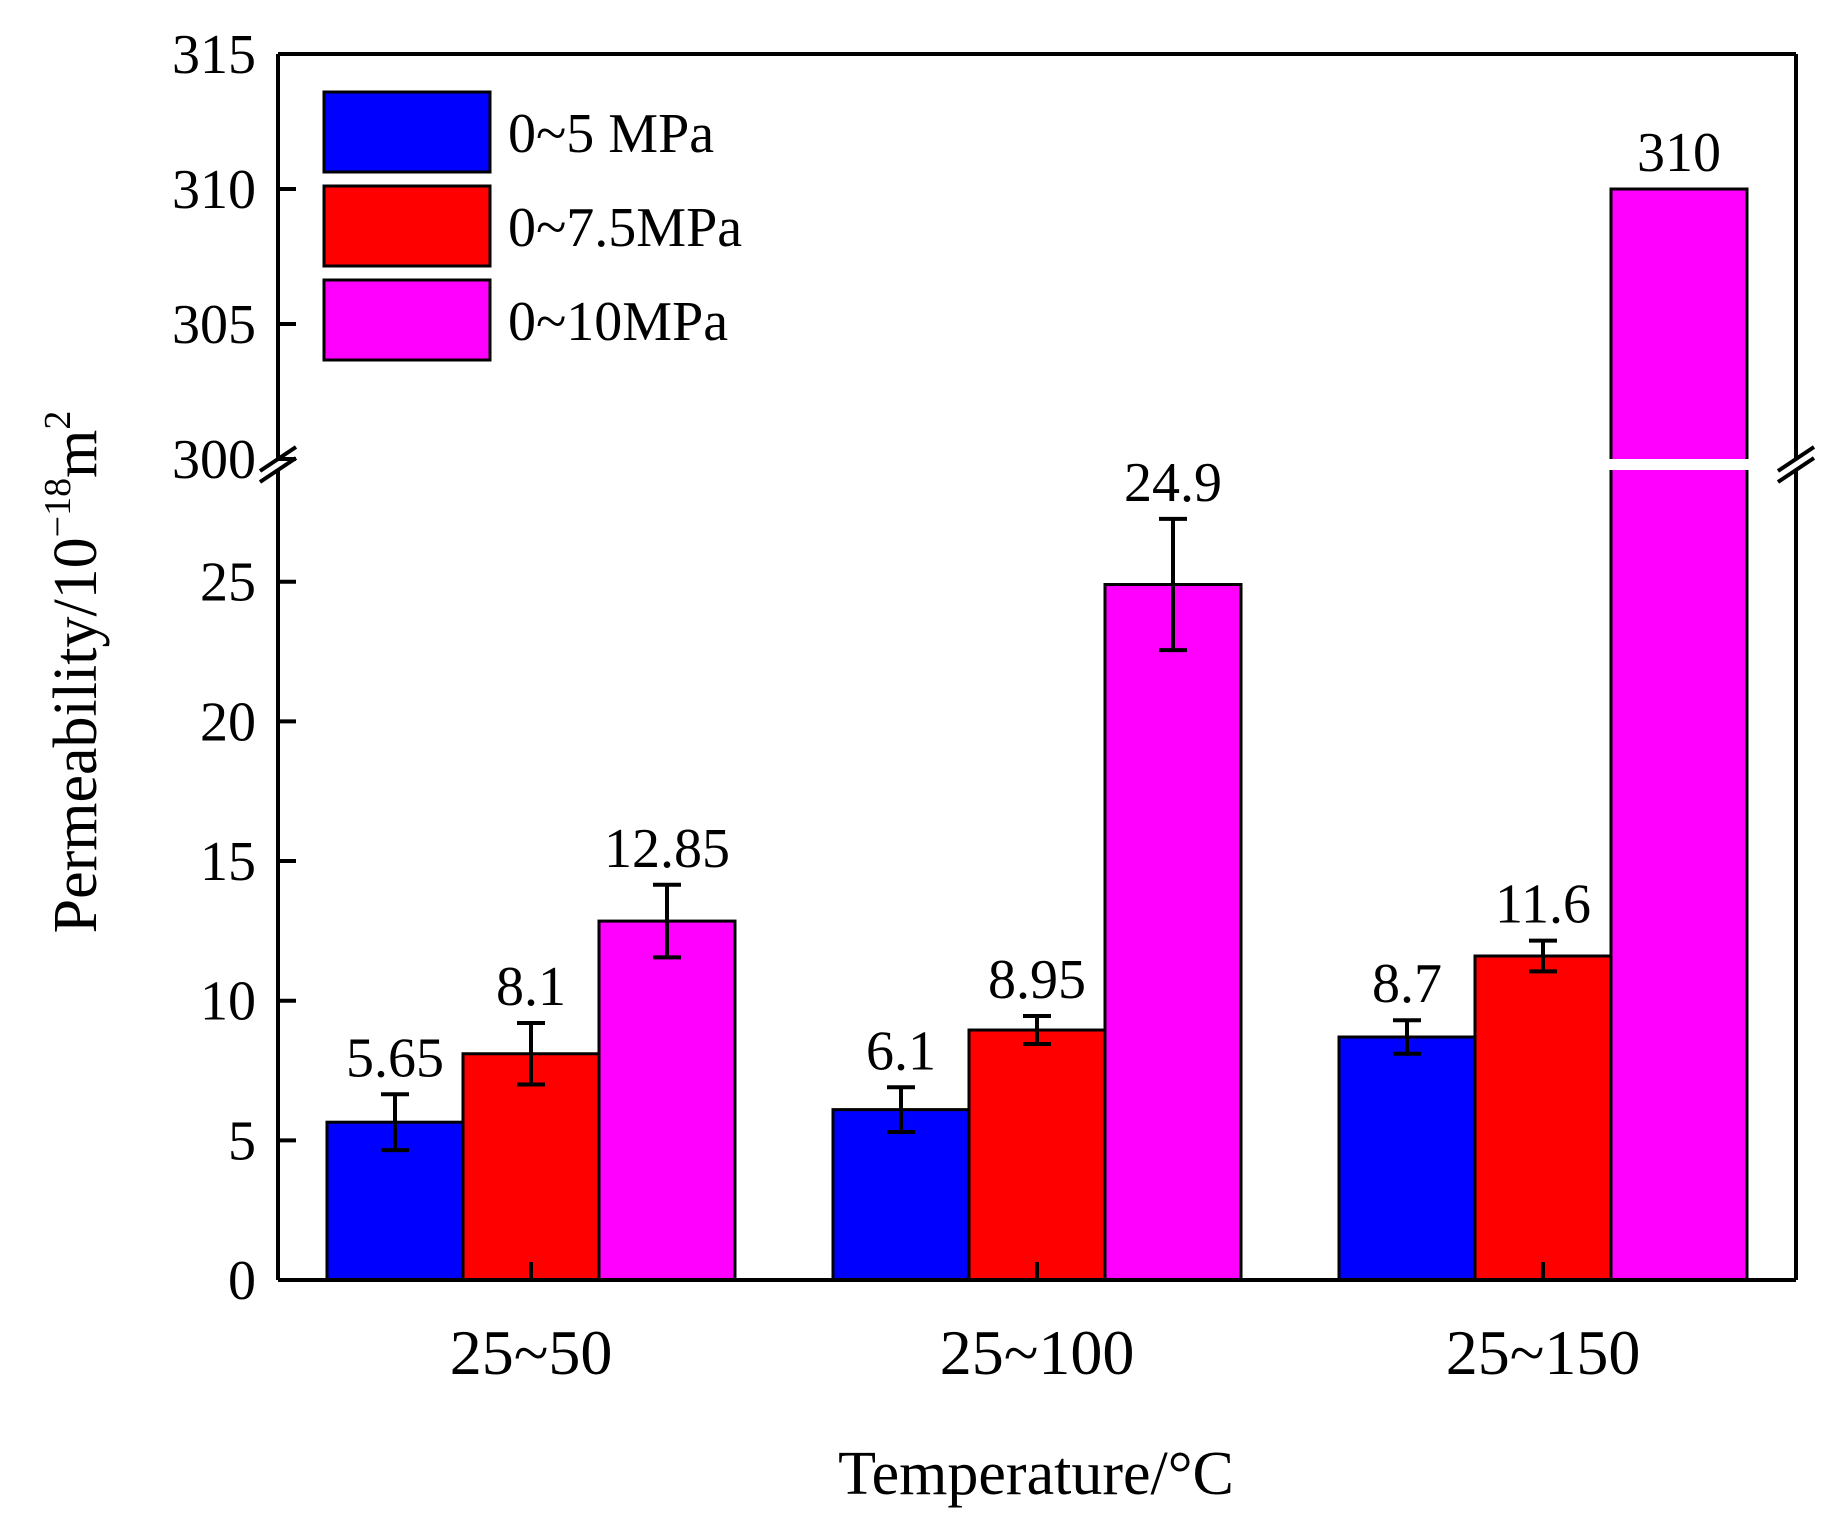 The height and width of the screenshot is (1516, 1836). I want to click on data-label-2-2: 310, so click(1679, 153).